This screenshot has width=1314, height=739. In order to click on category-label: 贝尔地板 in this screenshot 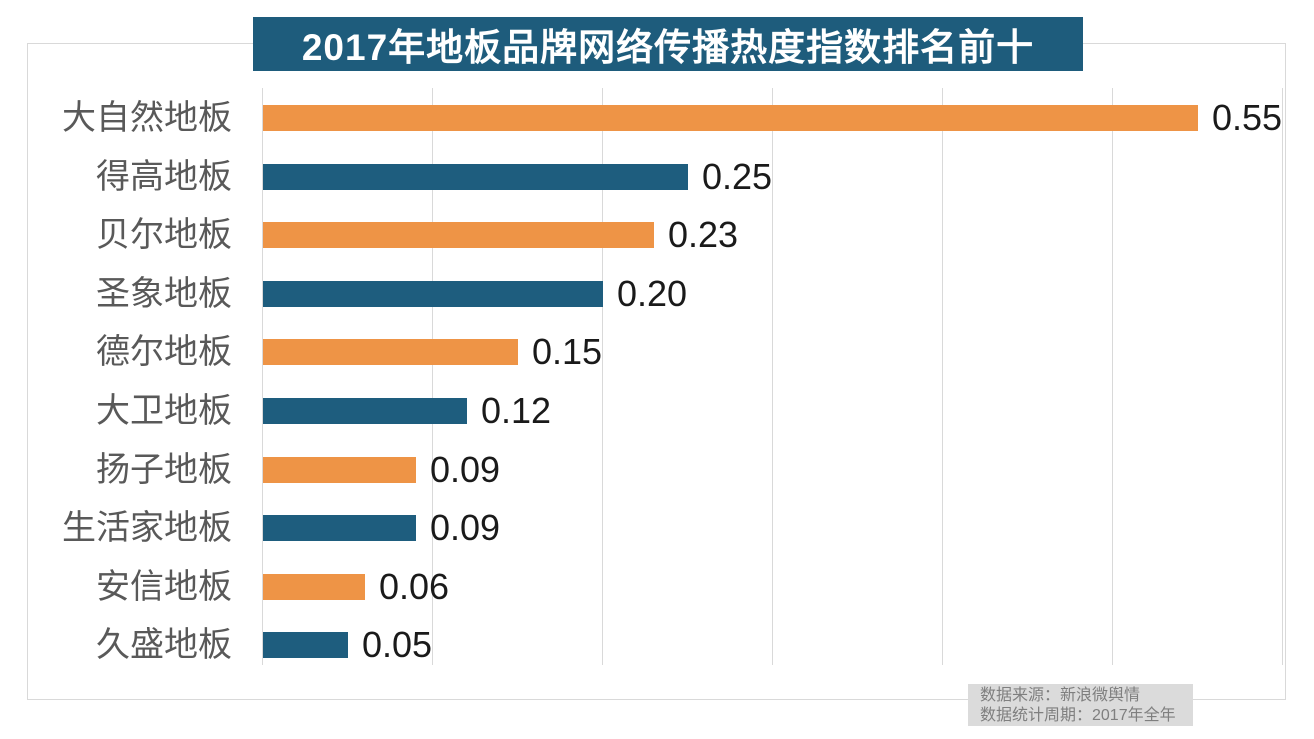, I will do `click(164, 235)`.